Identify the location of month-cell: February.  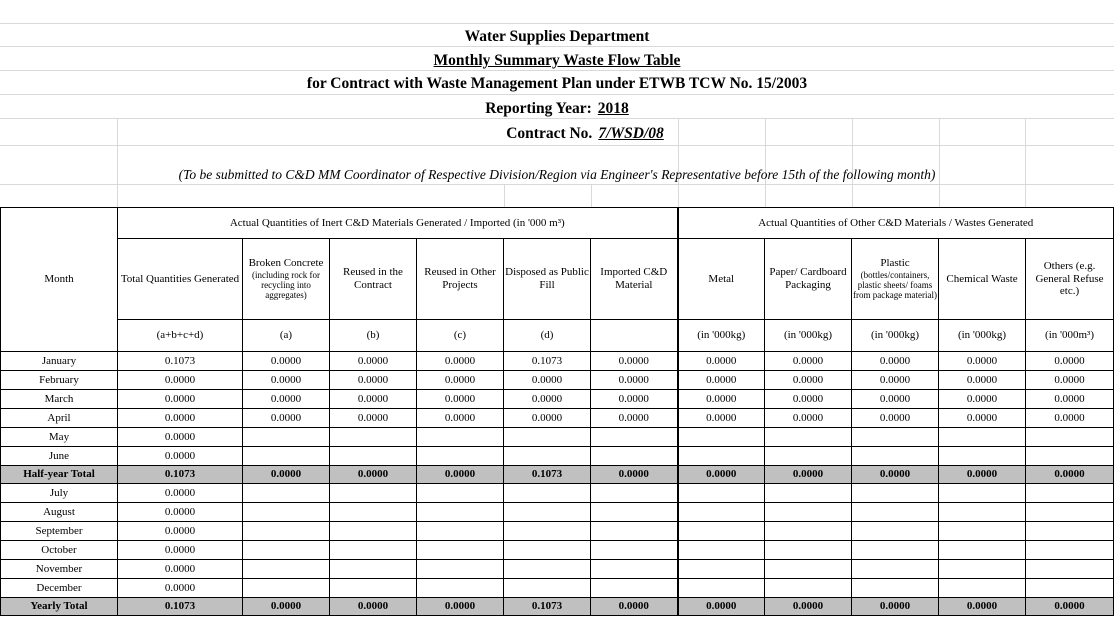
(59, 380).